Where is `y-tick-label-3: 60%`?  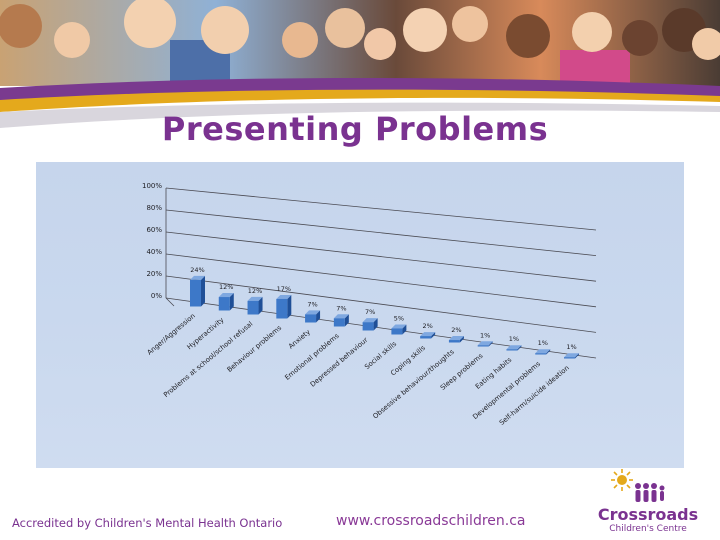 y-tick-label-3: 60% is located at coordinates (154, 230).